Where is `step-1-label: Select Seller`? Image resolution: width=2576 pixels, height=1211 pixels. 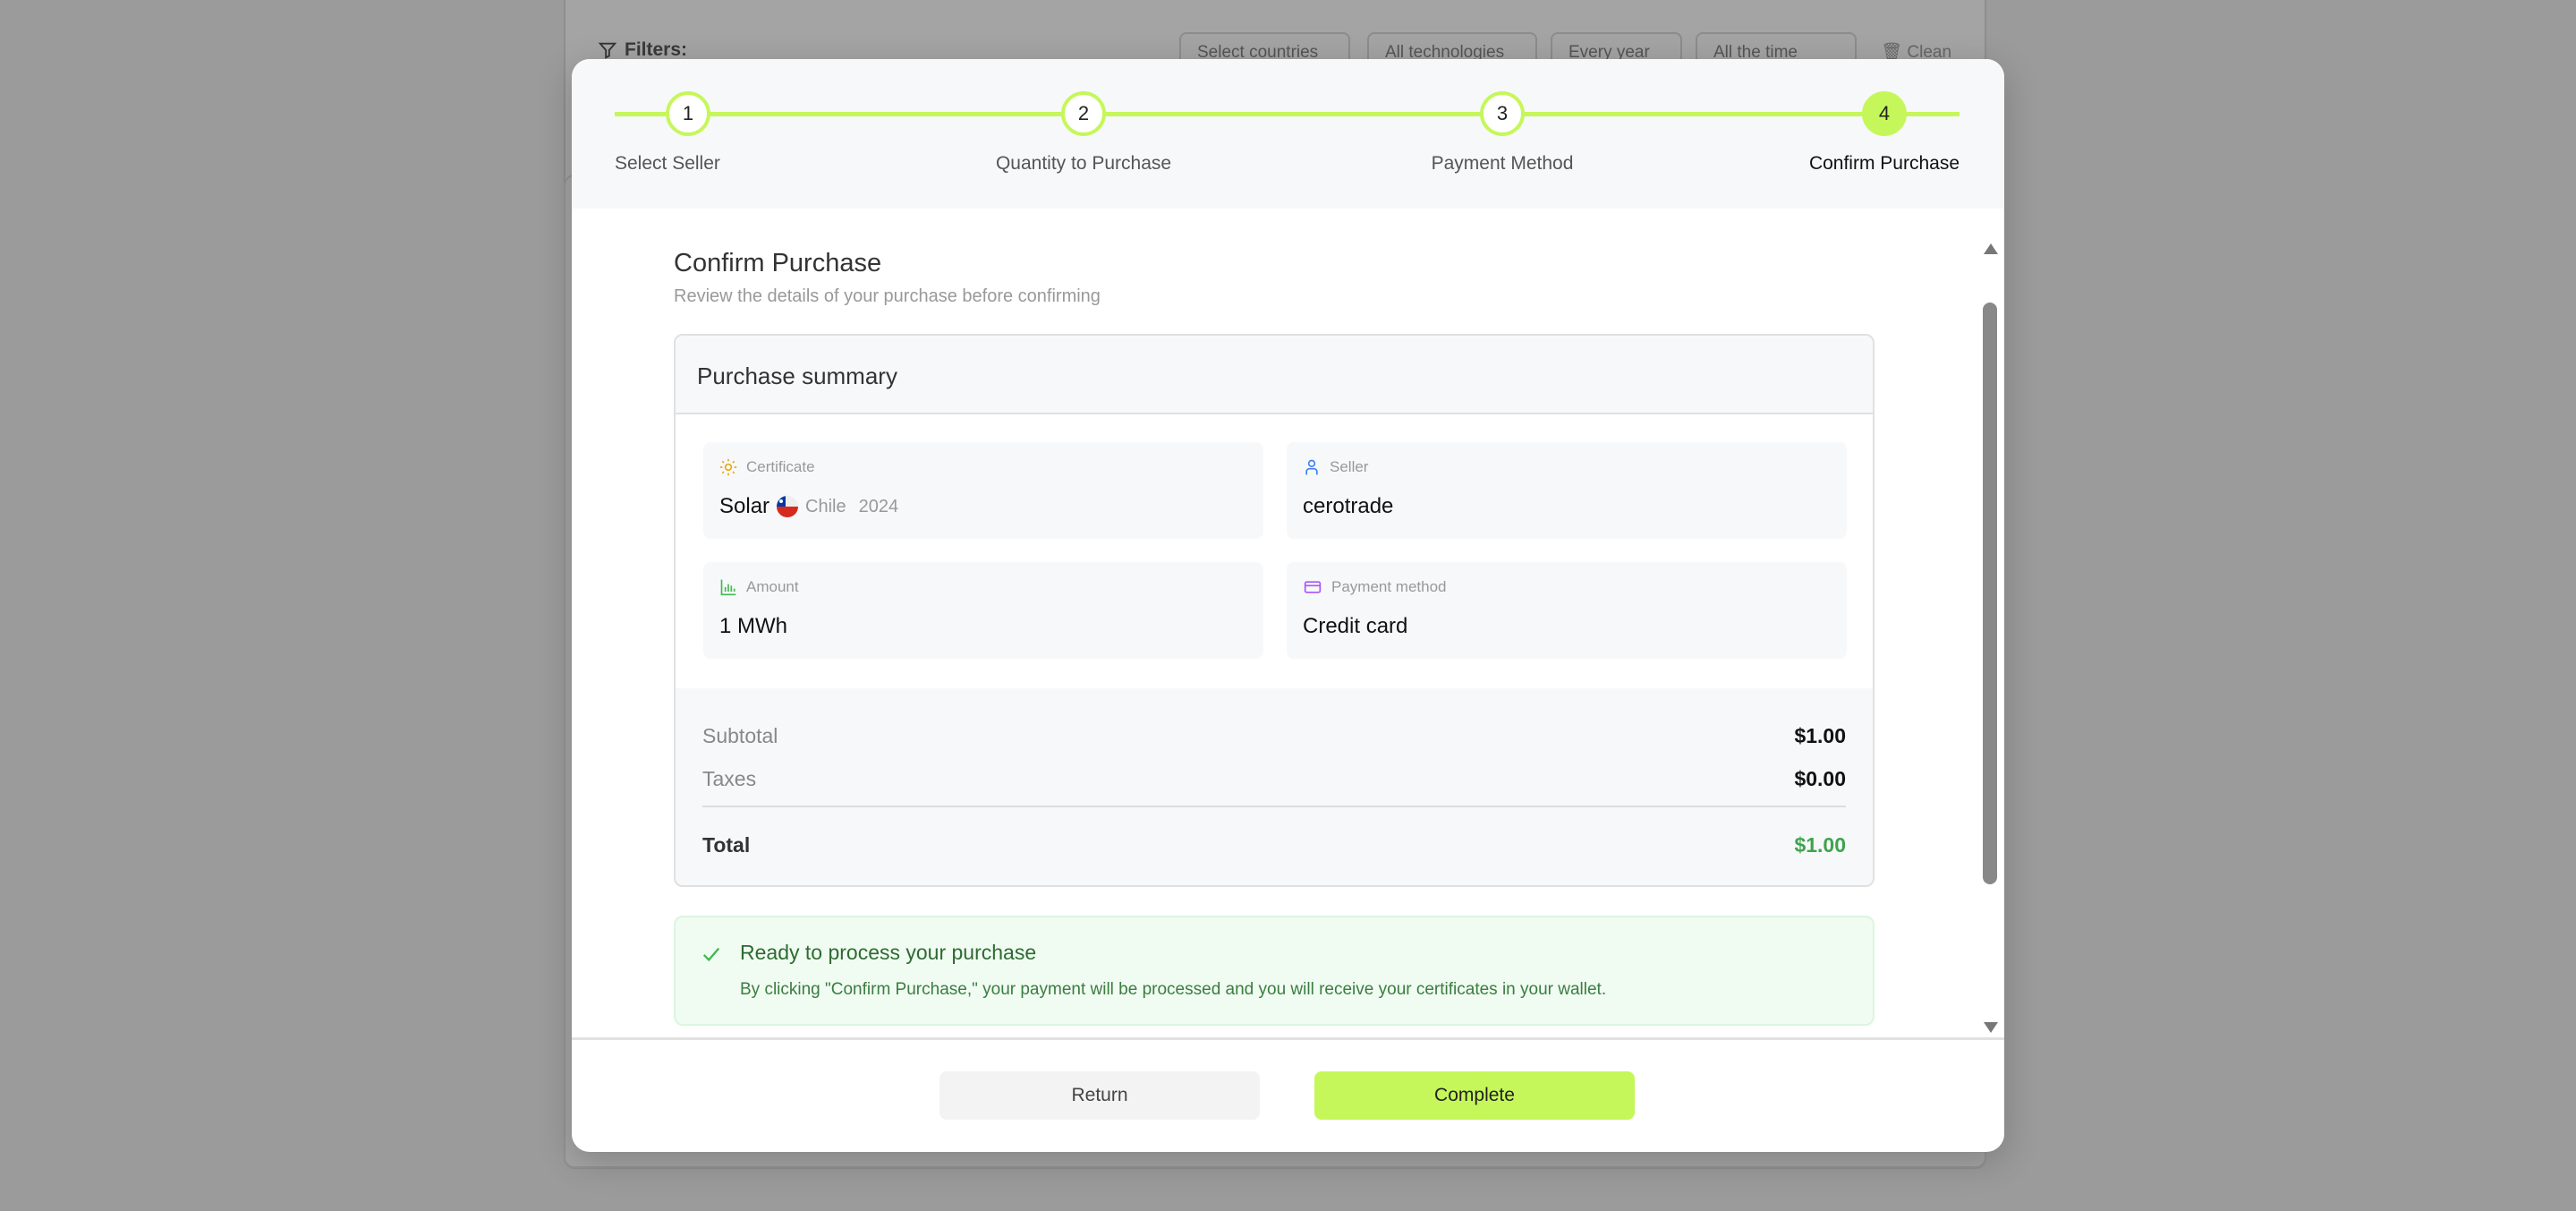 step-1-label: Select Seller is located at coordinates (667, 163).